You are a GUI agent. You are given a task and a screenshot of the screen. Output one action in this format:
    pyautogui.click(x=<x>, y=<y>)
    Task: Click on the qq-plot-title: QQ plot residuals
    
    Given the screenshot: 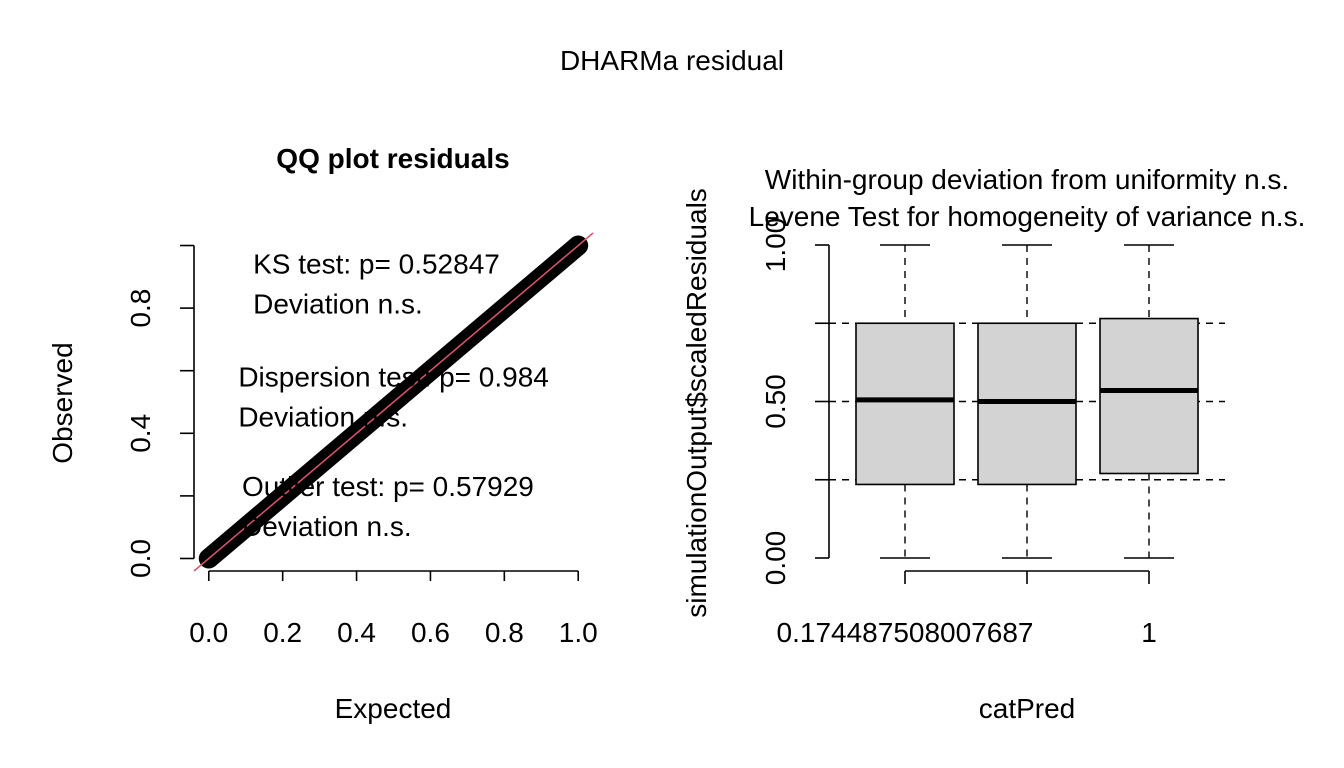 What is the action you would take?
    pyautogui.click(x=392, y=158)
    